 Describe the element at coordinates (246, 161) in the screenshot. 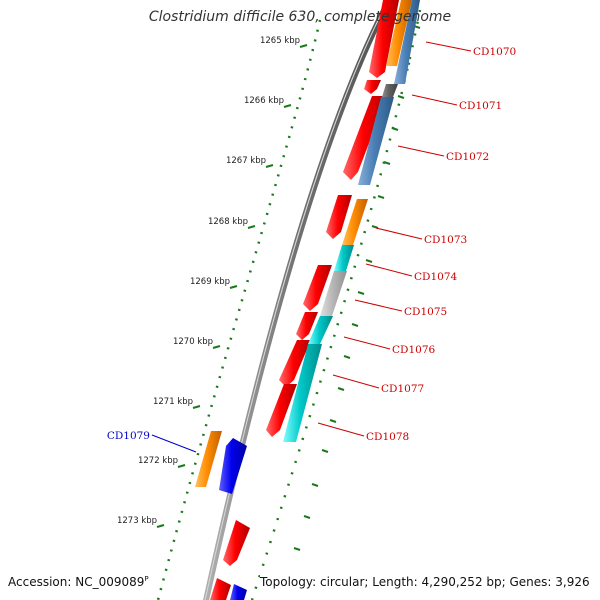

I see `scale-tick-label: 1267 kbp` at that location.